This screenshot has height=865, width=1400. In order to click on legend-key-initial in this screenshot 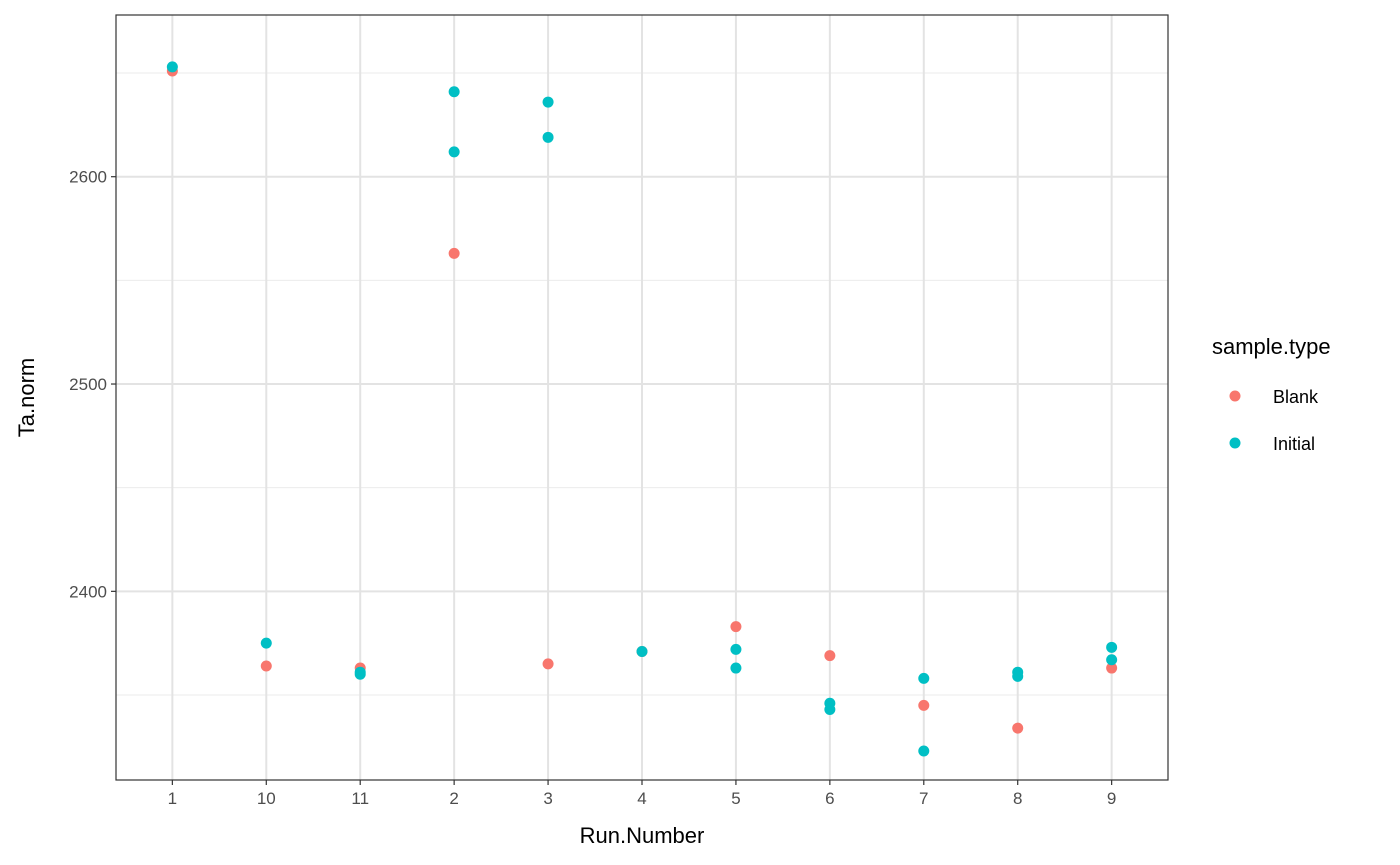, I will do `click(1235, 443)`.